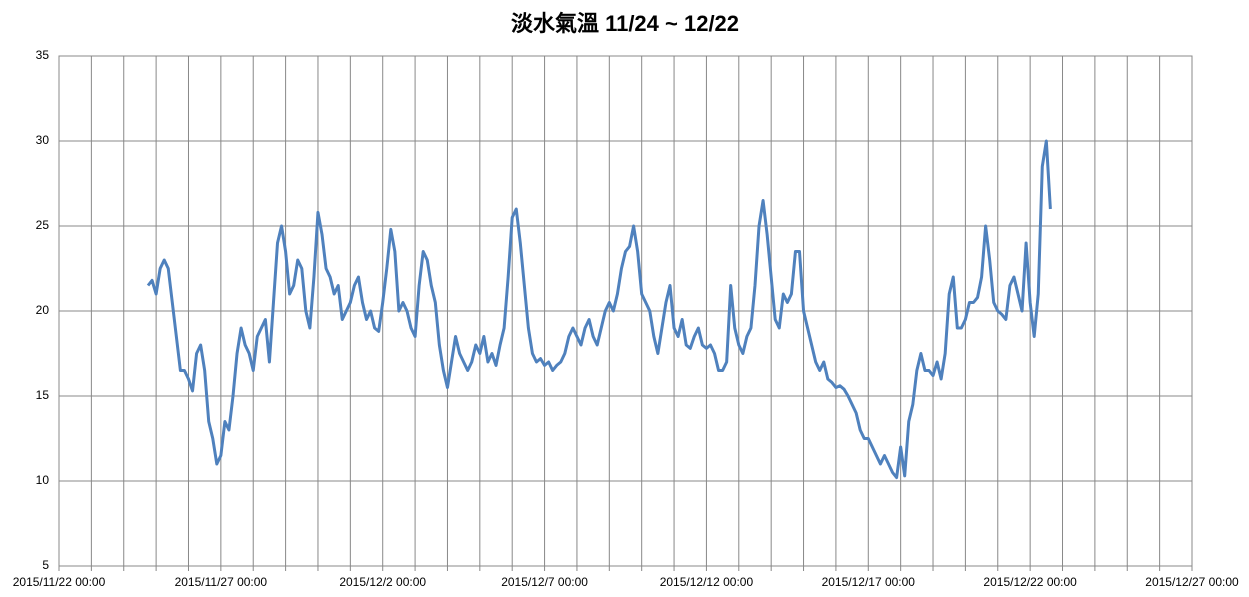  I want to click on y-tick-label: 20, so click(43, 310).